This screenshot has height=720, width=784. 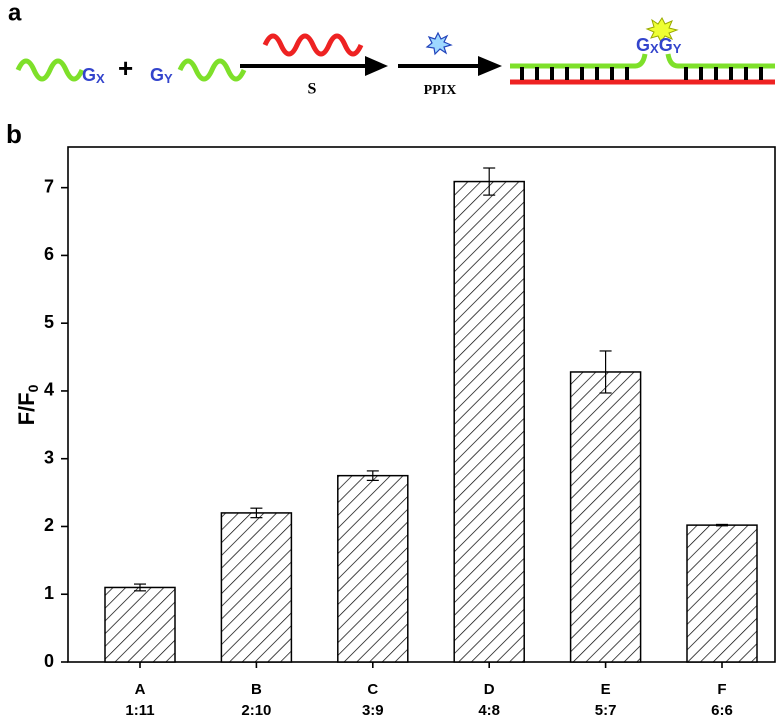 What do you see at coordinates (49, 322) in the screenshot?
I see `y-tick-label: 5` at bounding box center [49, 322].